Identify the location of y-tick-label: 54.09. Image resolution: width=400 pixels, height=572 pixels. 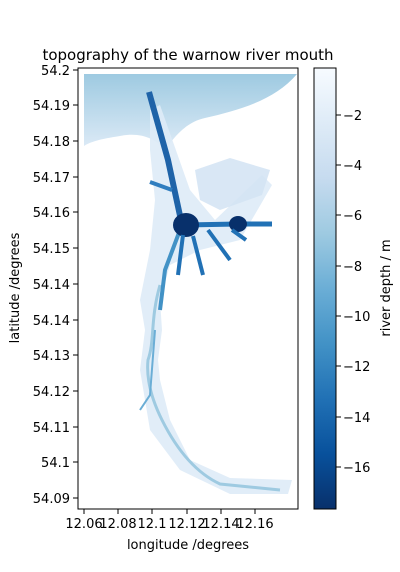
(51, 499).